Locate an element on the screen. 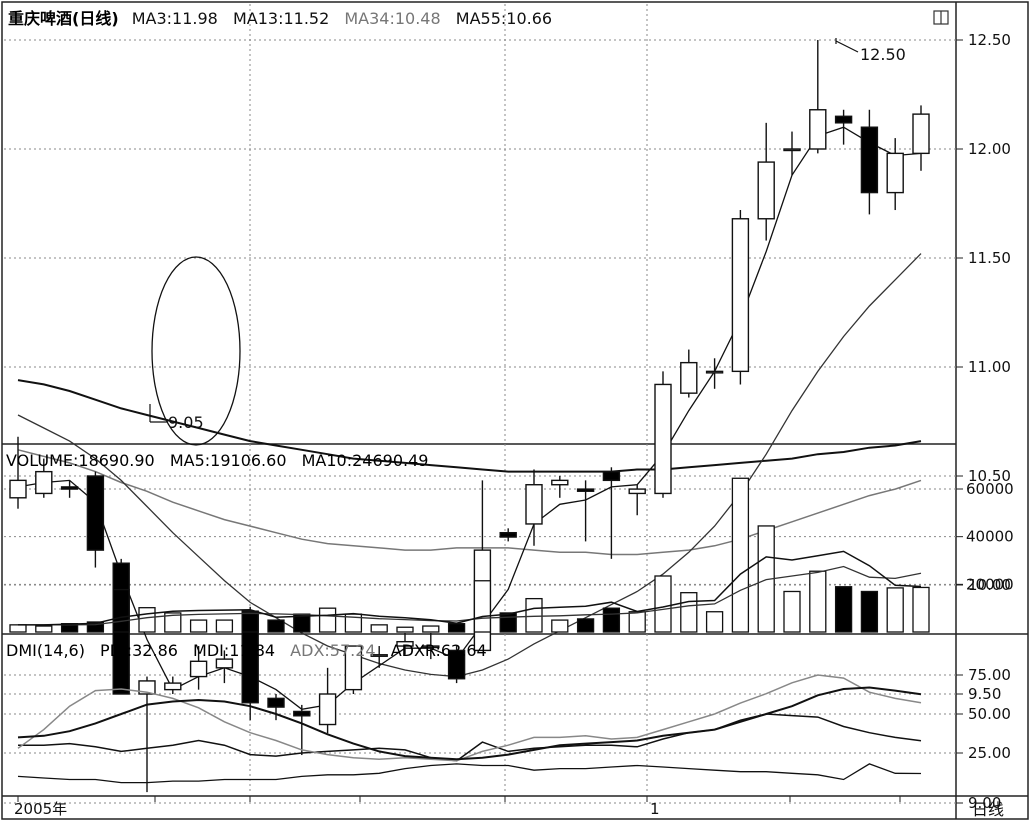 Image resolution: width=1030 pixels, height=821 pixels. price-tick-label: 9.50 is located at coordinates (984, 694).